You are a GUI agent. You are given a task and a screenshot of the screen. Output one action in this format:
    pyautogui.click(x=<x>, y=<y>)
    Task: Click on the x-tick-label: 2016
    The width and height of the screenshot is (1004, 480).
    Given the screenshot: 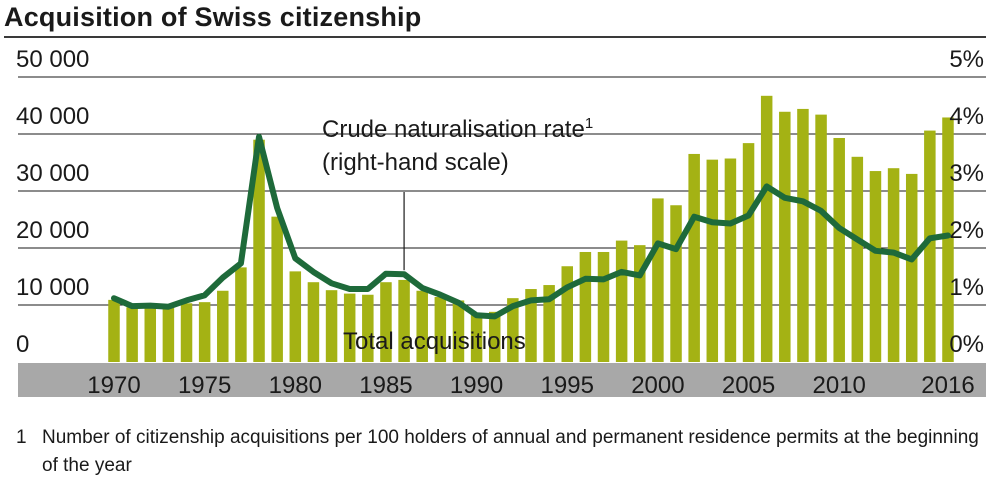 What is the action you would take?
    pyautogui.click(x=947, y=385)
    